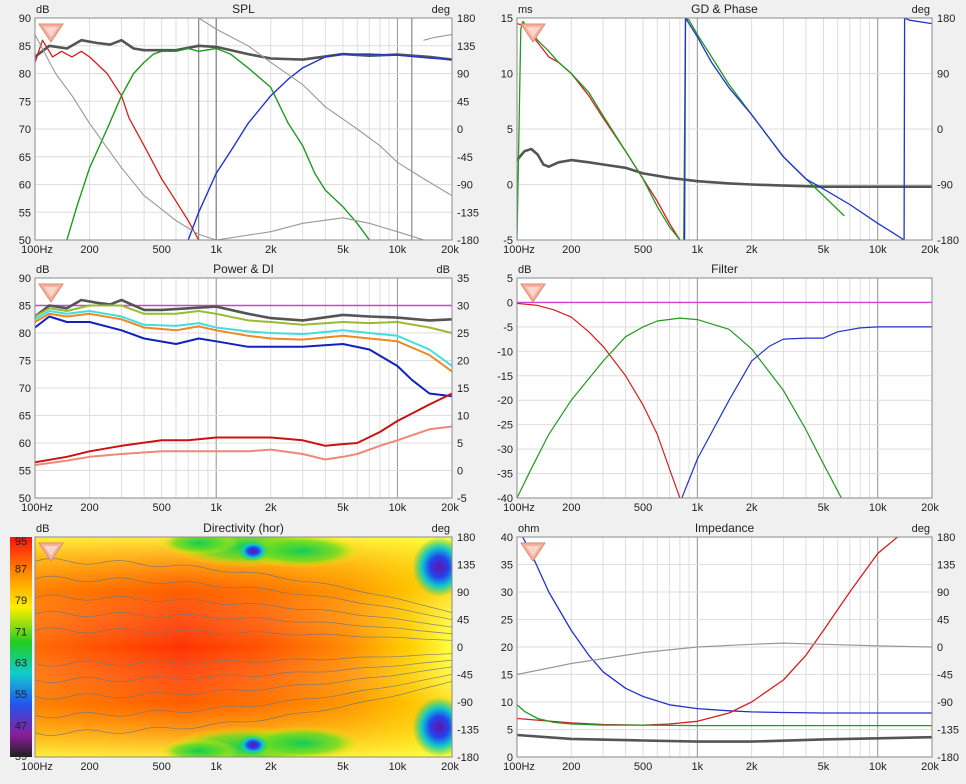 The width and height of the screenshot is (966, 784). I want to click on y2-tick-label: 35, so click(463, 279).